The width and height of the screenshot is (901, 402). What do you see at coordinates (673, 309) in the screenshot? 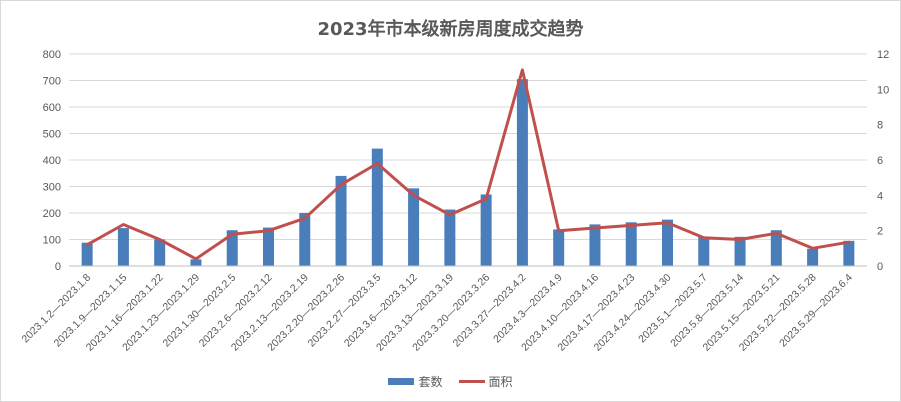
I see `x-tick-label: 2023.5.1—2023.5.7` at bounding box center [673, 309].